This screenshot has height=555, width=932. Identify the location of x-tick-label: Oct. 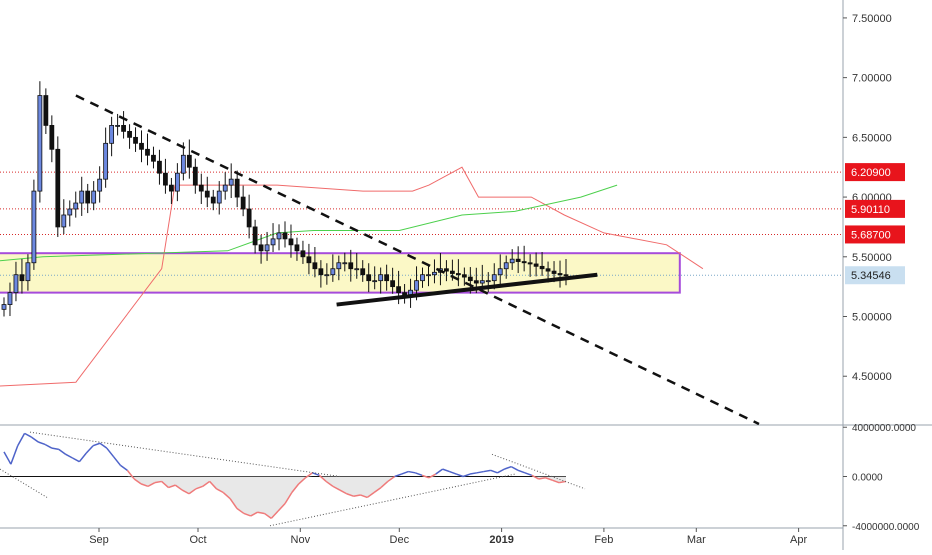
(197, 540).